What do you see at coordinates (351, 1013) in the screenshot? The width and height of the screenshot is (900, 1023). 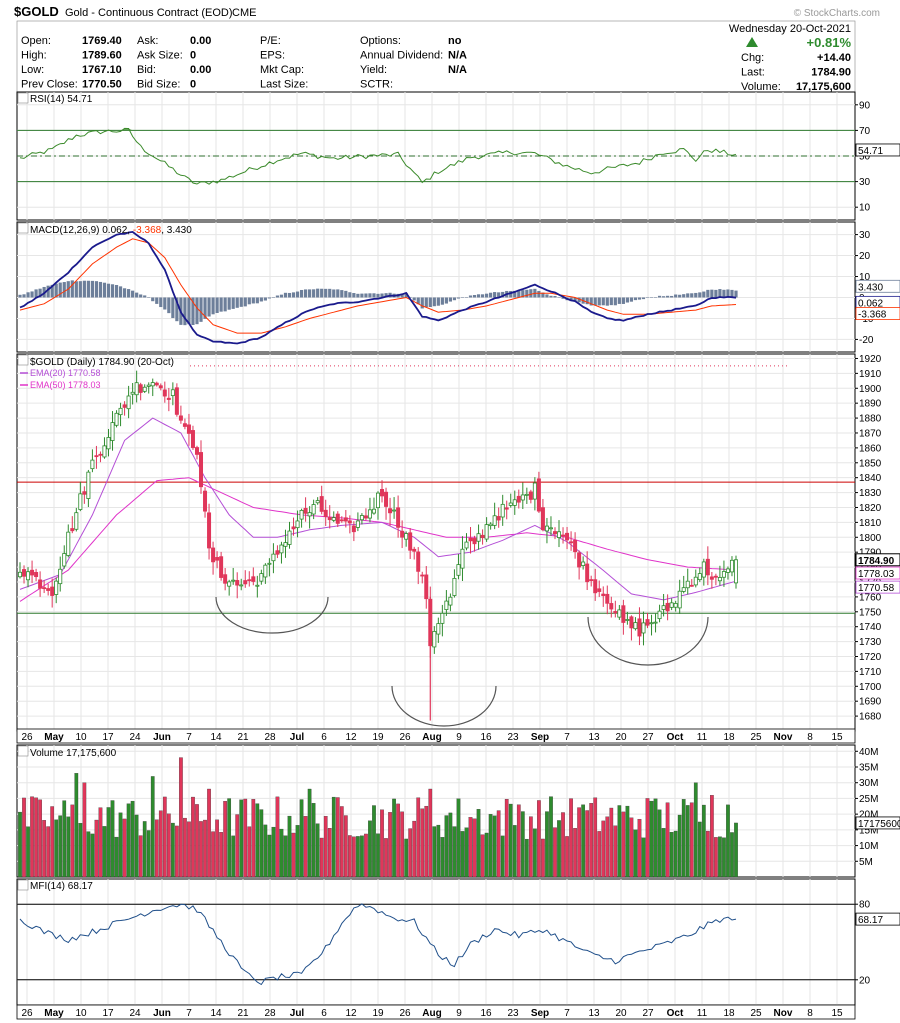 I see `x-axis-label: 12` at bounding box center [351, 1013].